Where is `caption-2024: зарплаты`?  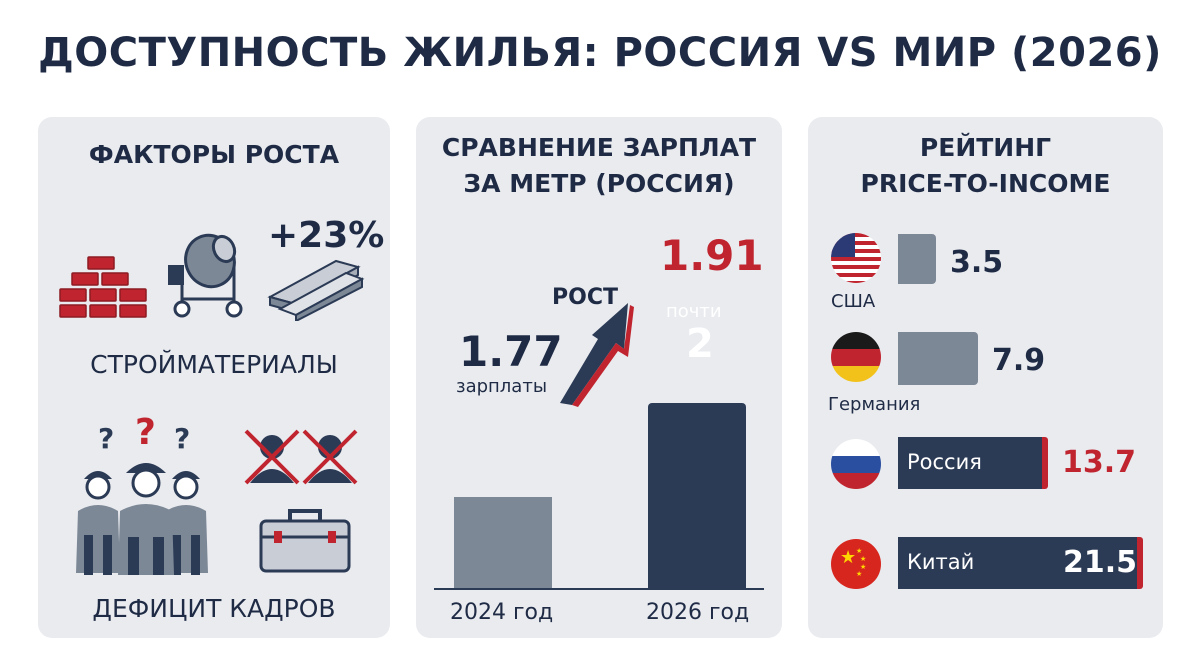 caption-2024: зарплаты is located at coordinates (502, 386).